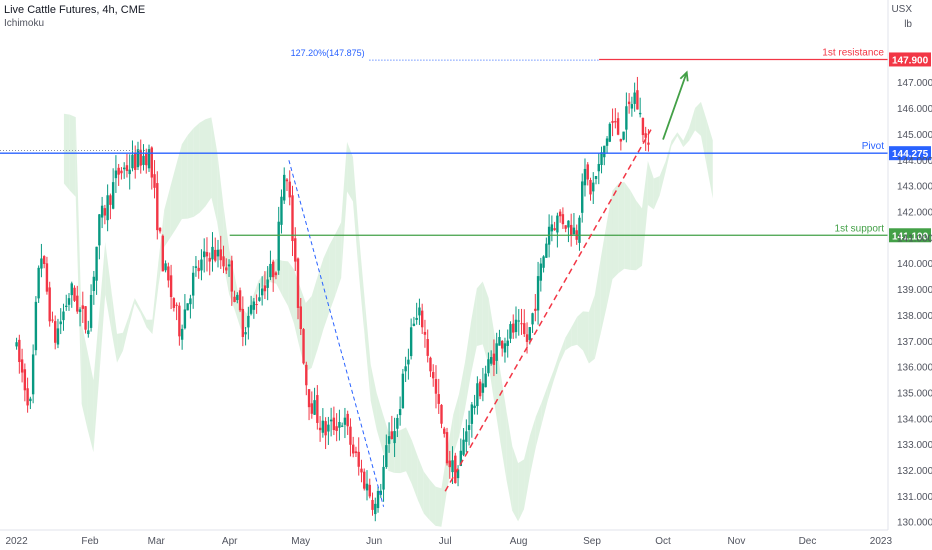 This screenshot has width=932, height=550. What do you see at coordinates (901, 9) in the screenshot?
I see `unit-label-top: USX` at bounding box center [901, 9].